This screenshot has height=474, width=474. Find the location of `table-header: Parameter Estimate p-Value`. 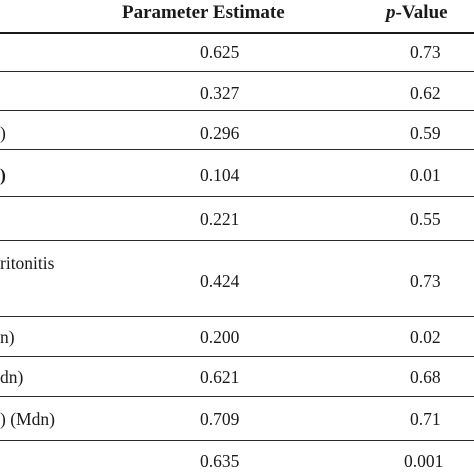

table-header: Parameter Estimate p-Value is located at coordinates (237, 16).